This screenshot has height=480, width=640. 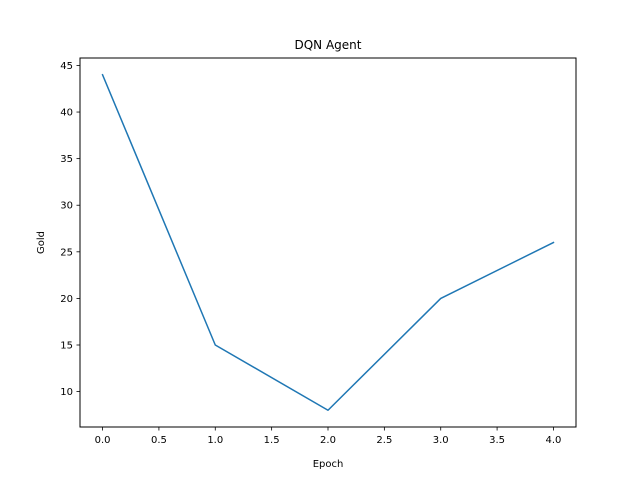 What do you see at coordinates (215, 440) in the screenshot?
I see `x-tick-label: 1.0` at bounding box center [215, 440].